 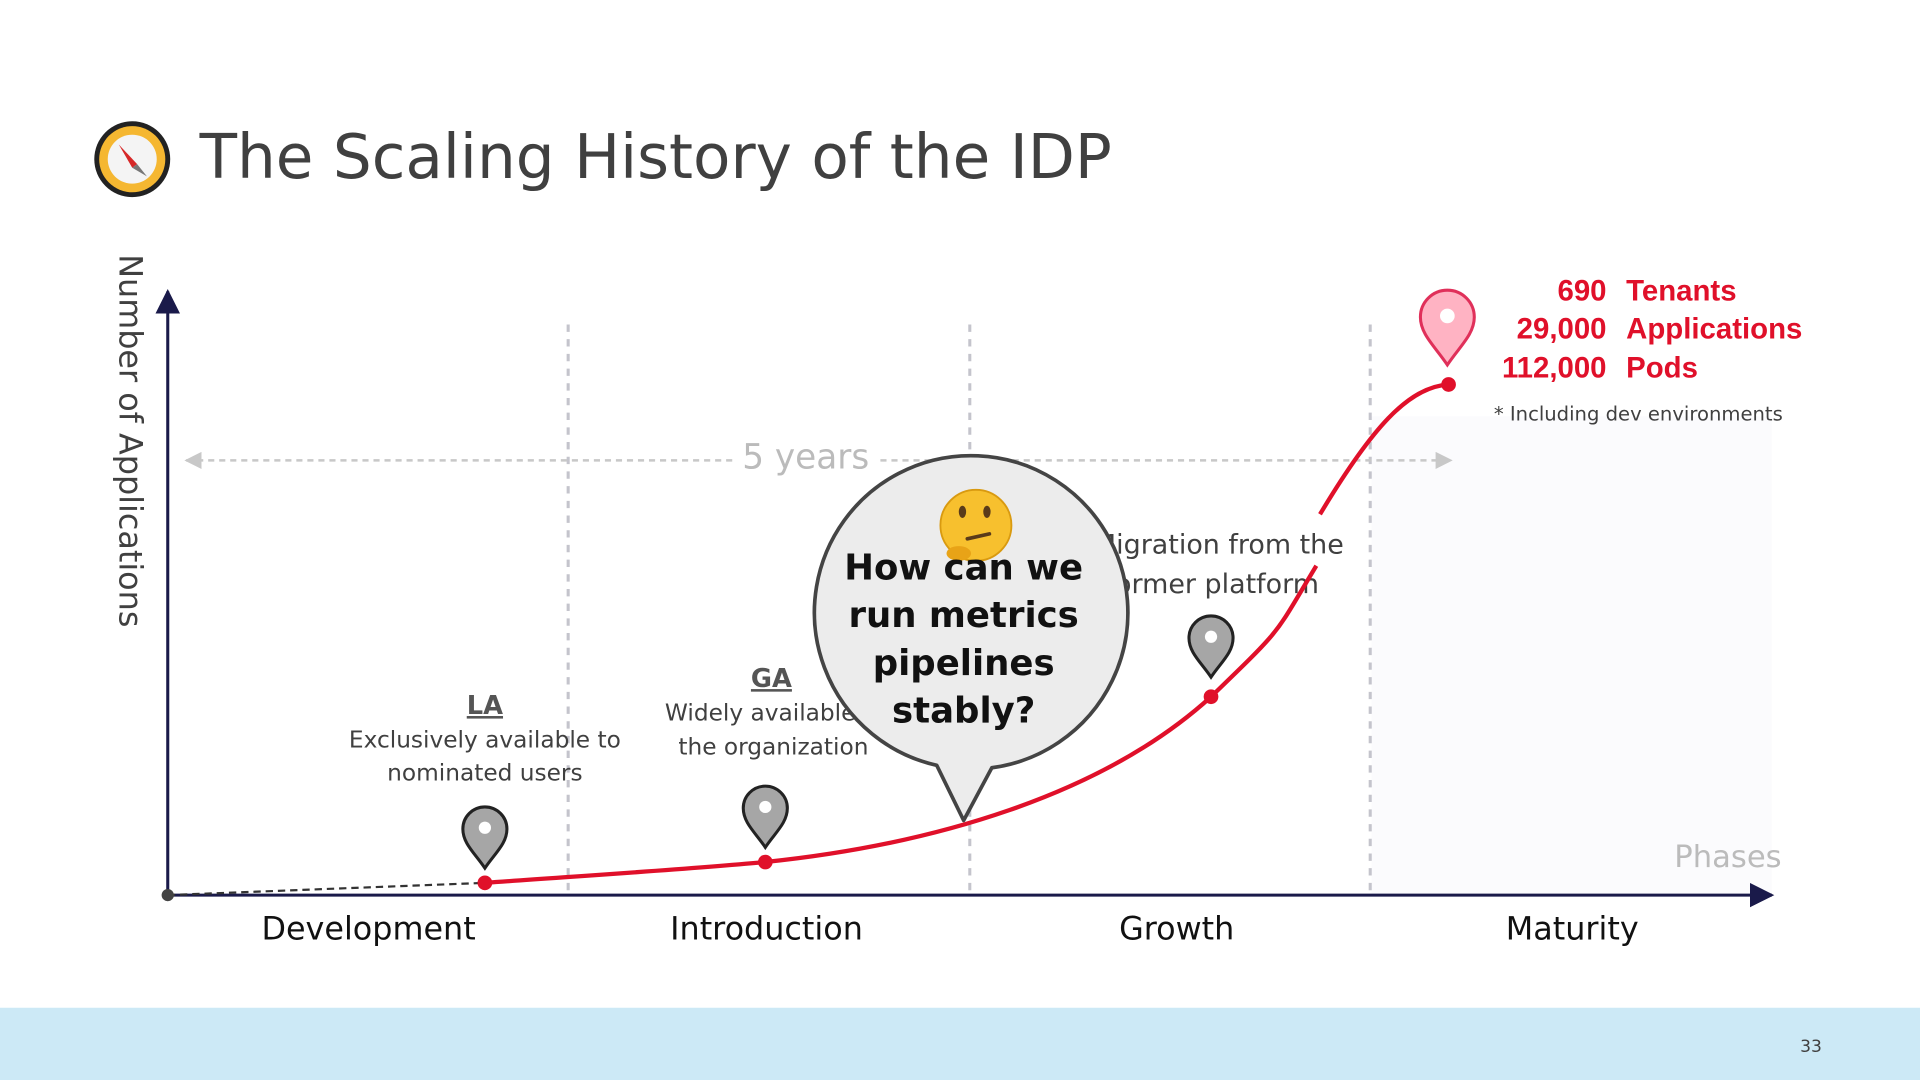 I want to click on callout-line: stably?, so click(x=963, y=711).